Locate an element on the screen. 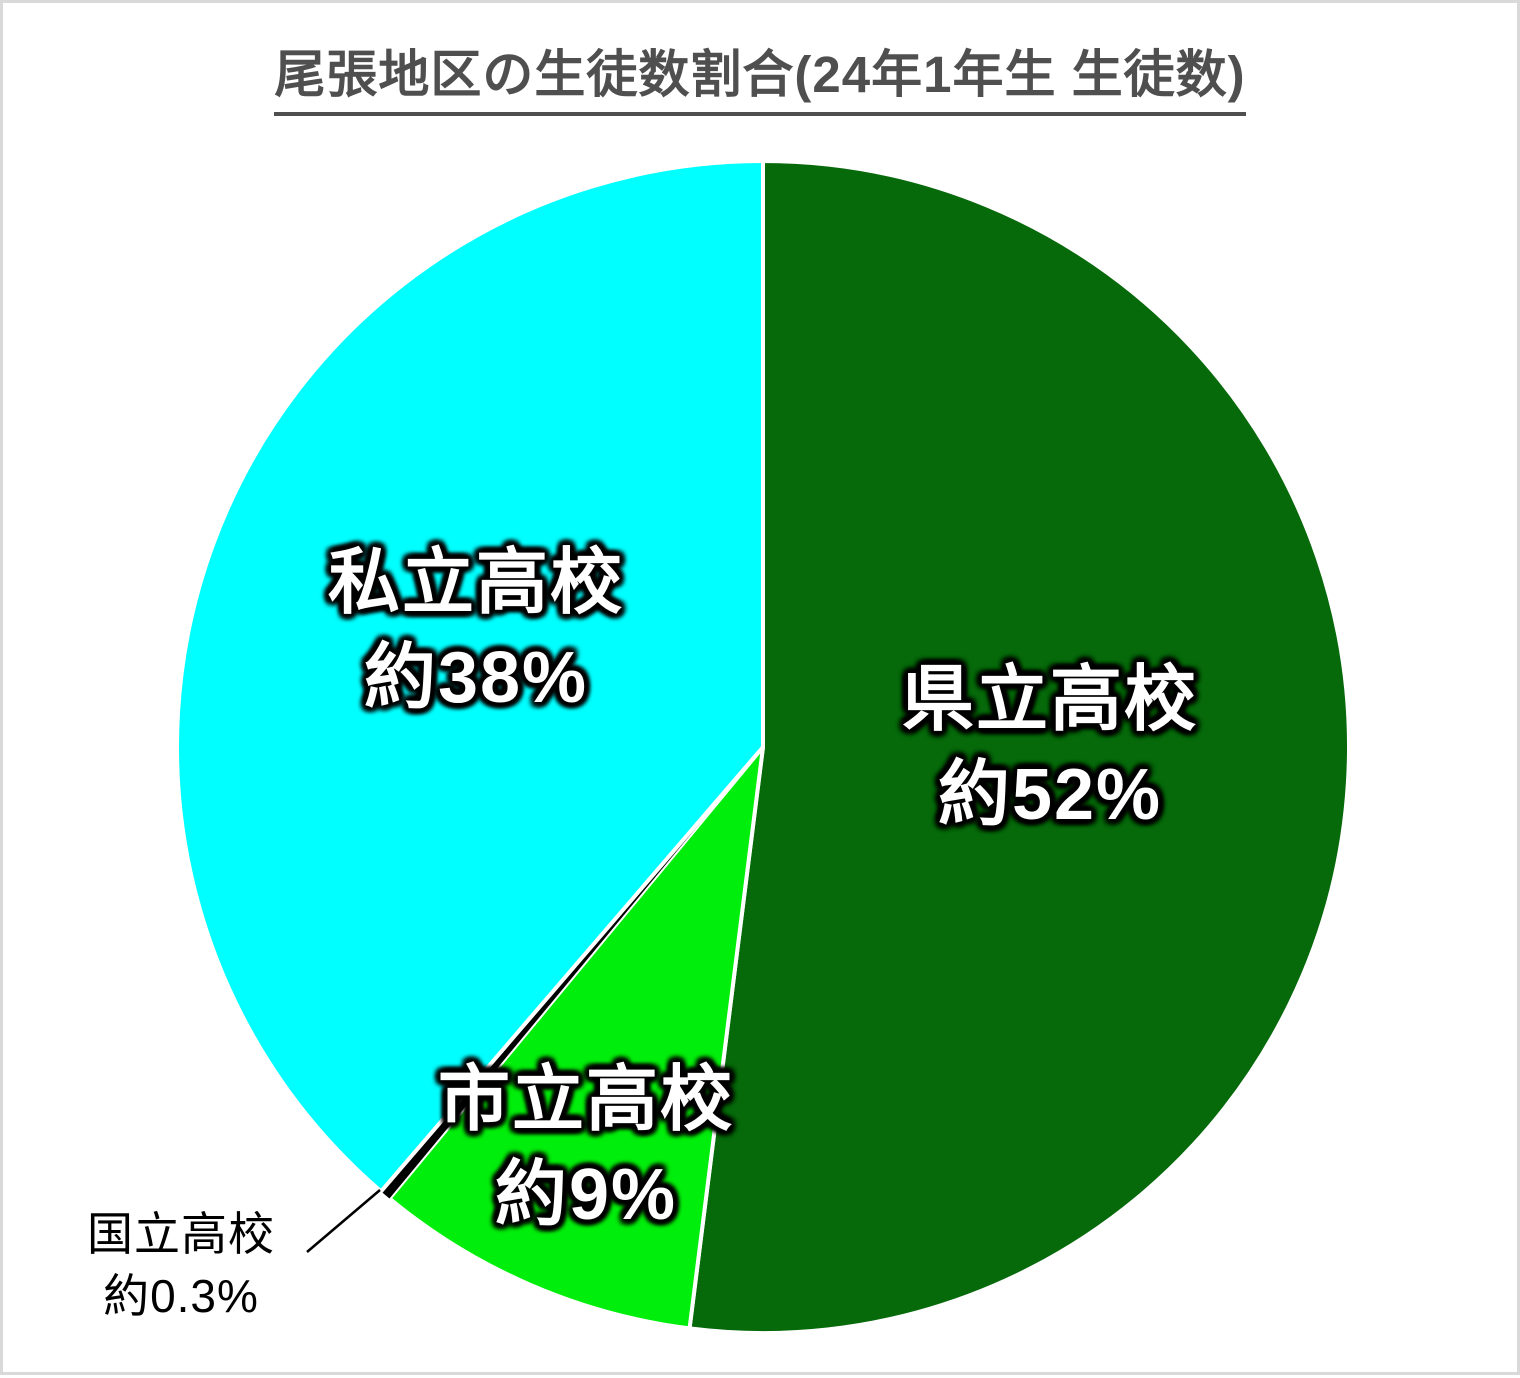  leader-line-national-slice is located at coordinates (343, 1221).